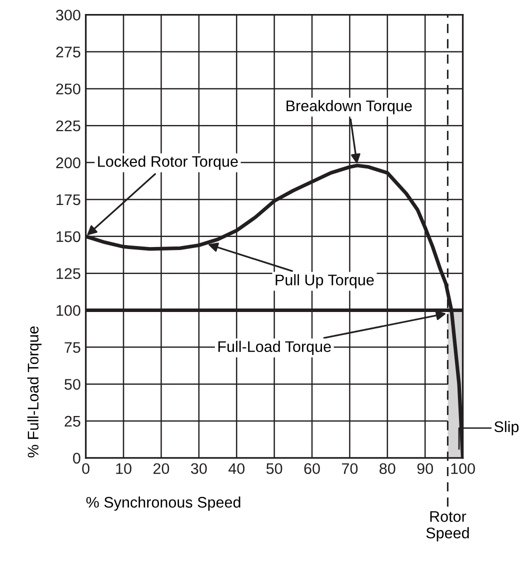  Describe the element at coordinates (447, 526) in the screenshot. I see `ref-line-label: Rotor Speed` at that location.